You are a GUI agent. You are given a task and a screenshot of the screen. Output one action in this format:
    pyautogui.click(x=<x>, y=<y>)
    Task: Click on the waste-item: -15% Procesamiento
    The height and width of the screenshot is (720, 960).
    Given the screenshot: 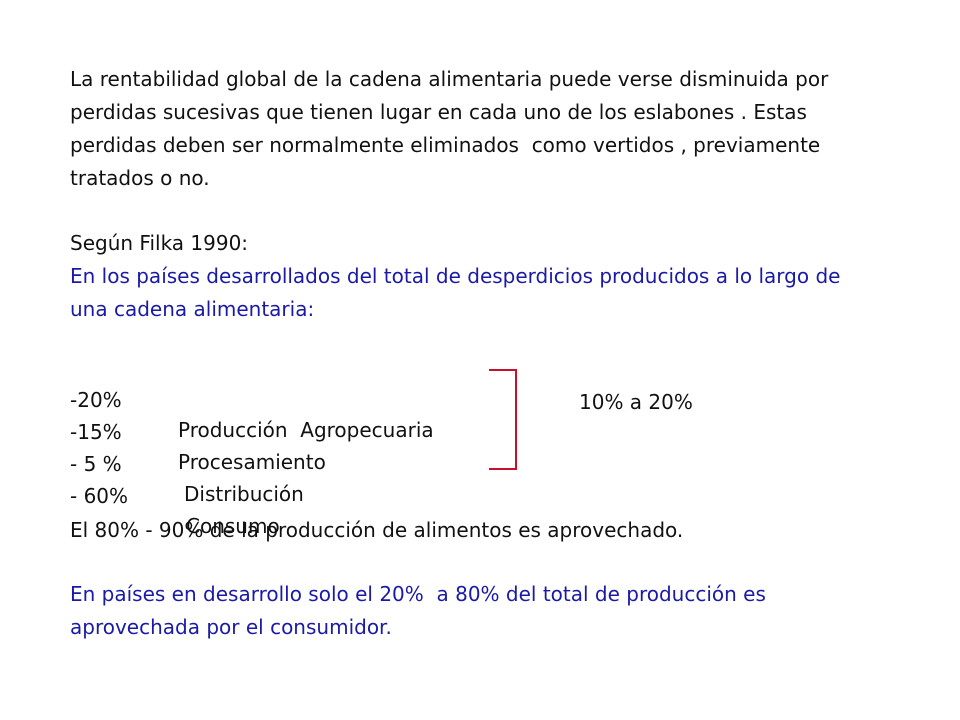 What is the action you would take?
    pyautogui.click(x=270, y=447)
    